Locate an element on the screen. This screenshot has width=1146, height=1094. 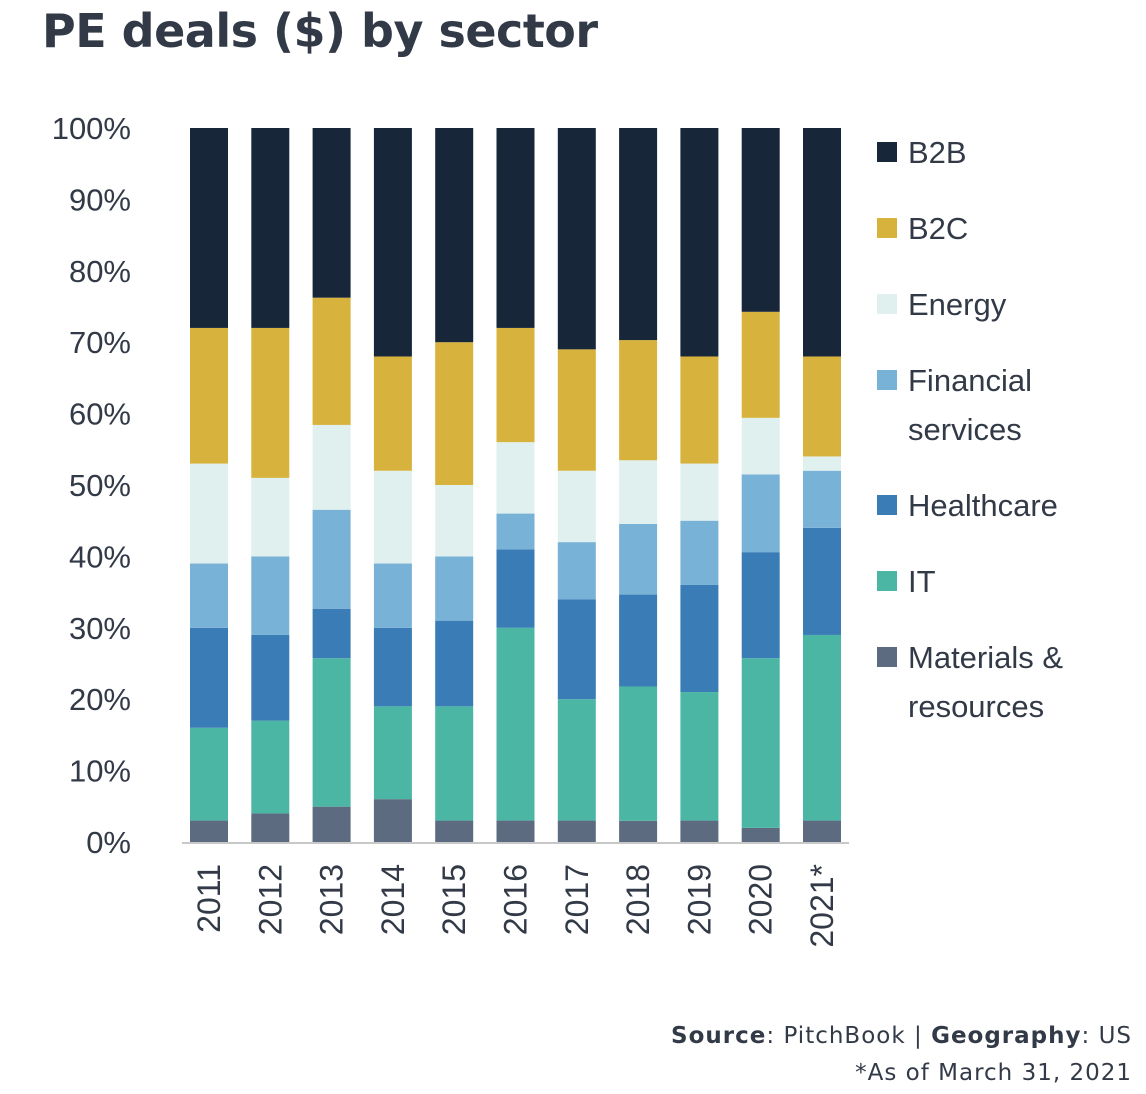
x-tick-label: 2017 is located at coordinates (577, 899).